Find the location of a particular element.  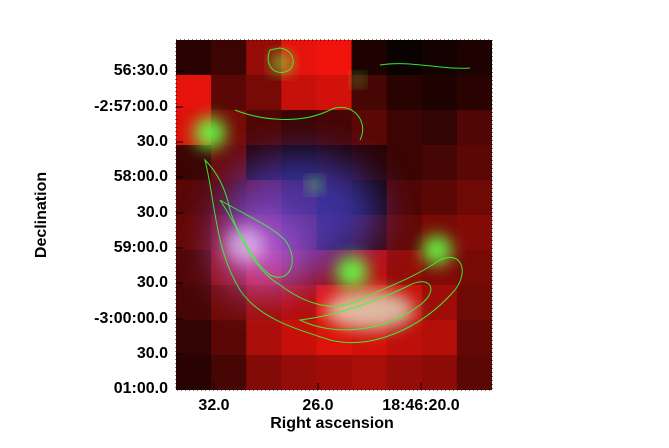

y-tick-label: -2:57:00.0 is located at coordinates (131, 106).